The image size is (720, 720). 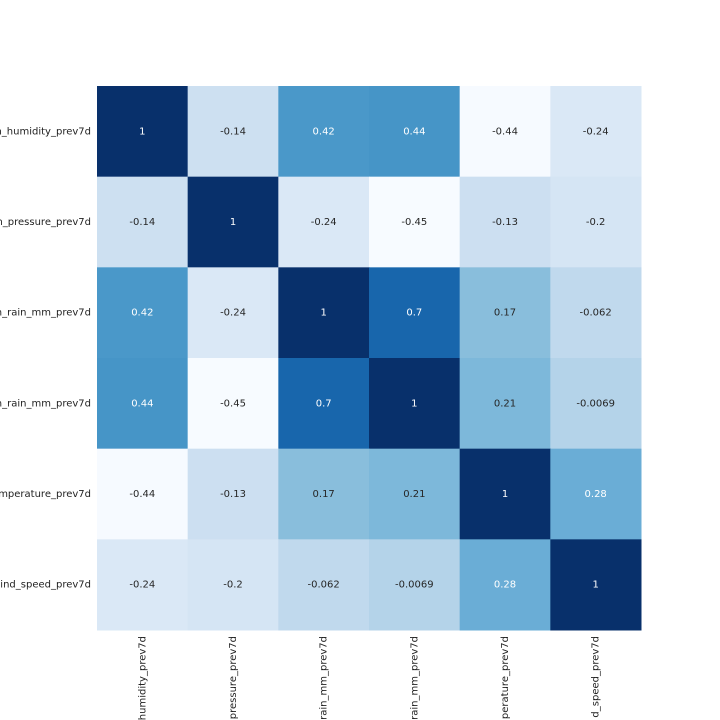 What do you see at coordinates (142, 678) in the screenshot?
I see `x-tick-label: humidity_prev7d` at bounding box center [142, 678].